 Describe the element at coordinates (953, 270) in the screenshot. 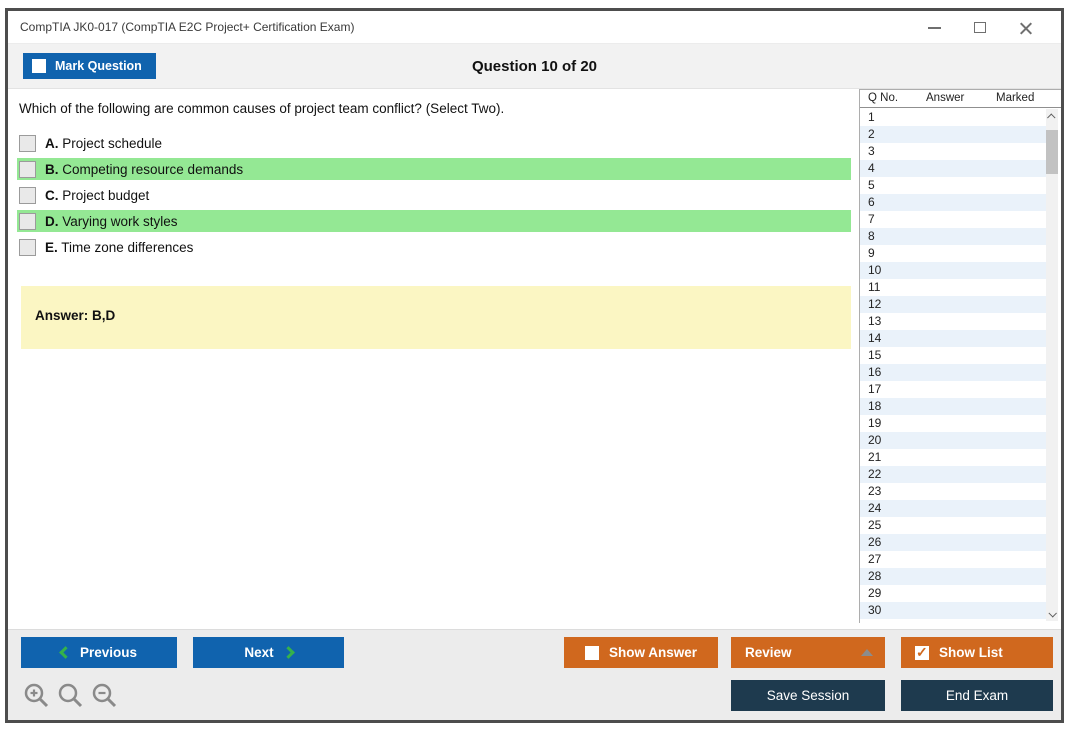

I see `question-list-row: 10` at that location.